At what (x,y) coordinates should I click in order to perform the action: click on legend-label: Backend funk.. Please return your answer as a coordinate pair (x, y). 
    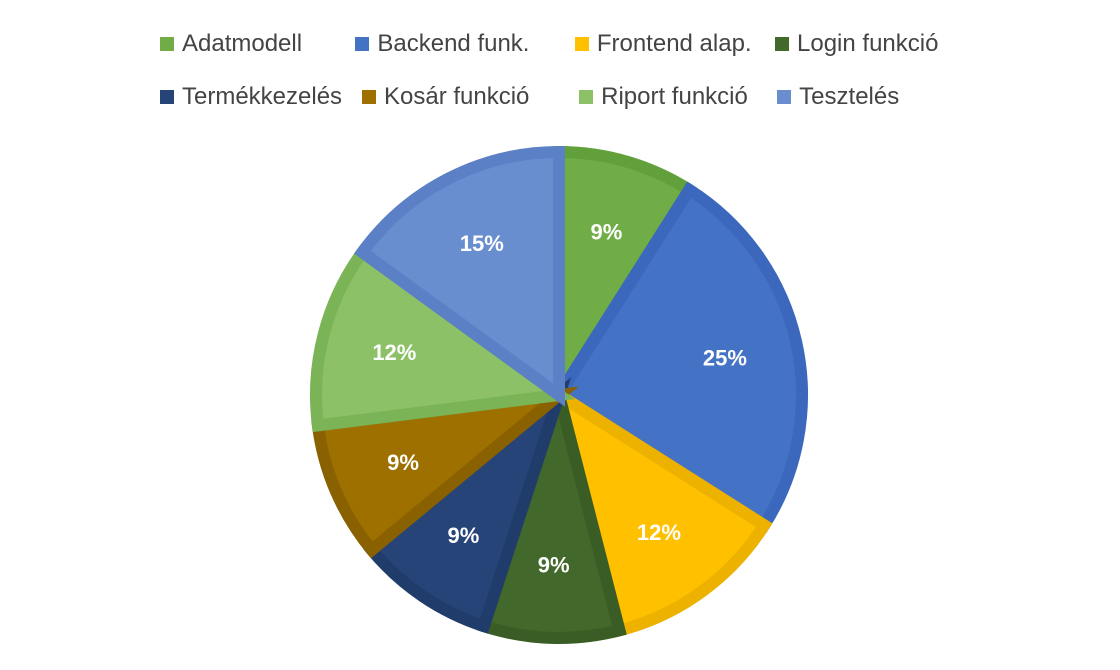
    Looking at the image, I should click on (453, 43).